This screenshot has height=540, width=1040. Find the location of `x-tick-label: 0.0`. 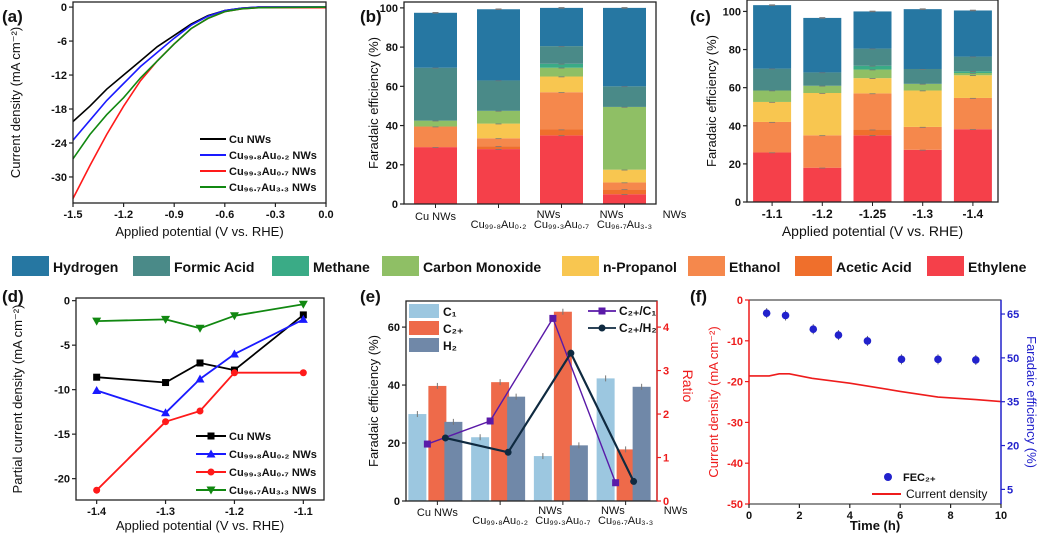

x-tick-label: 0.0 is located at coordinates (325, 215).